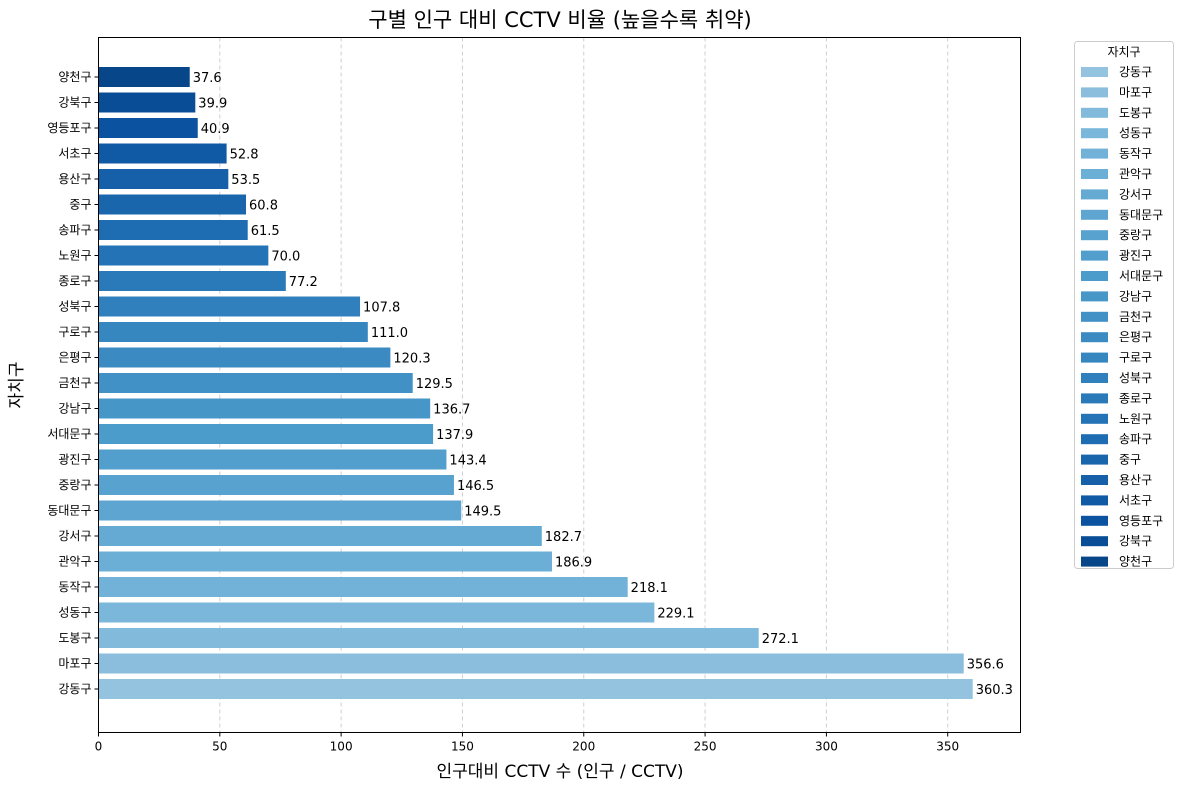  What do you see at coordinates (1135, 398) in the screenshot?
I see `legend-entry-label: 종로구` at bounding box center [1135, 398].